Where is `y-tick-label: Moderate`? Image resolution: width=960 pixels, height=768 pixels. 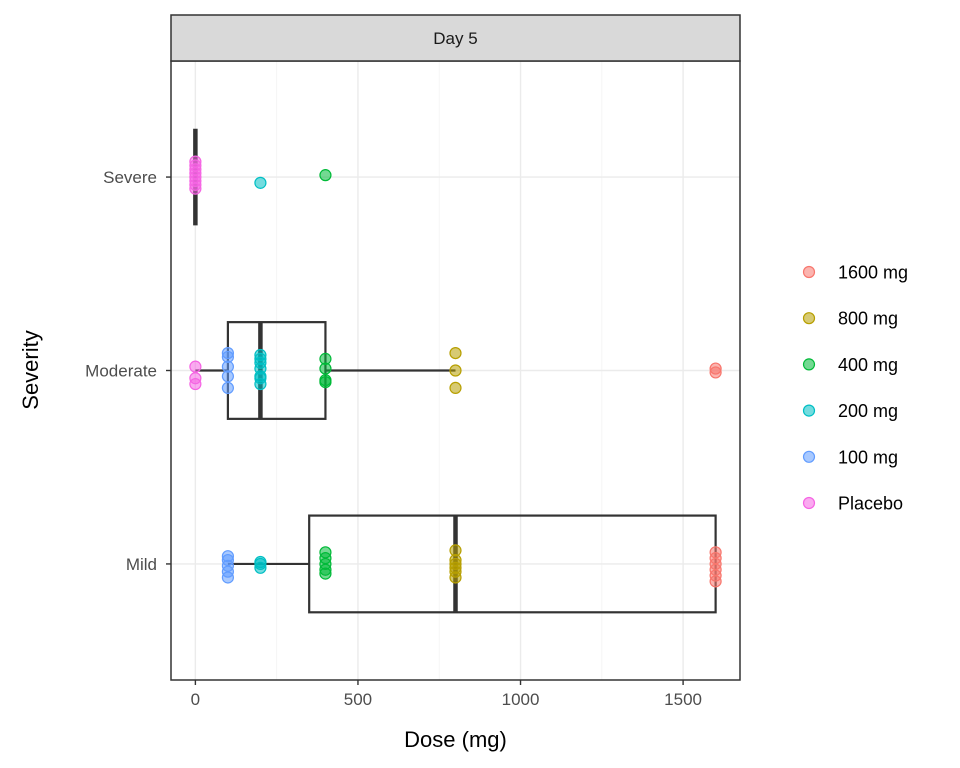
y-tick-label: Moderate is located at coordinates (121, 371).